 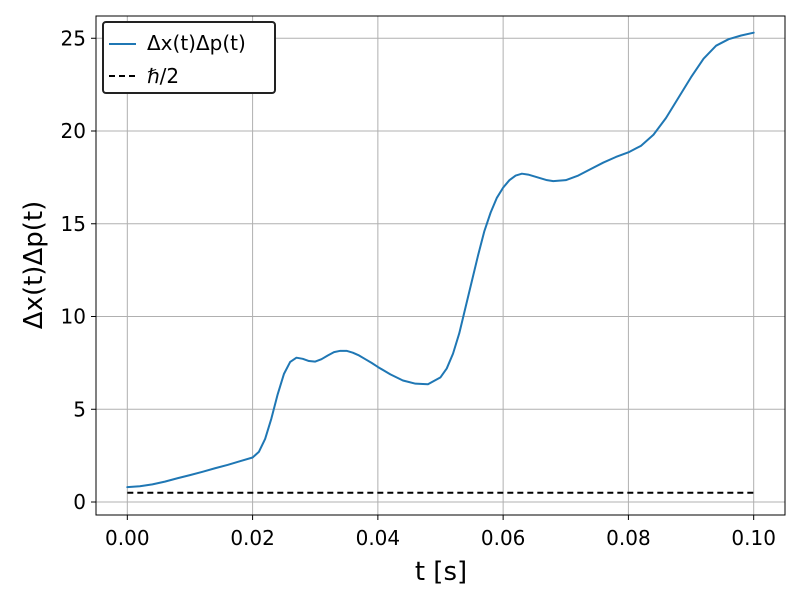 What do you see at coordinates (628, 538) in the screenshot?
I see `x-tick-label: 0.08` at bounding box center [628, 538].